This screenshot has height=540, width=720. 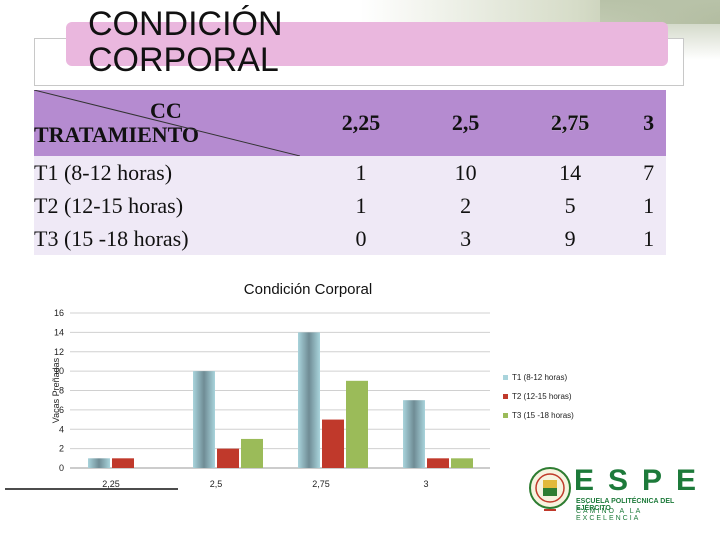 What do you see at coordinates (466, 238) in the screenshot?
I see `table-cell: 3` at bounding box center [466, 238].